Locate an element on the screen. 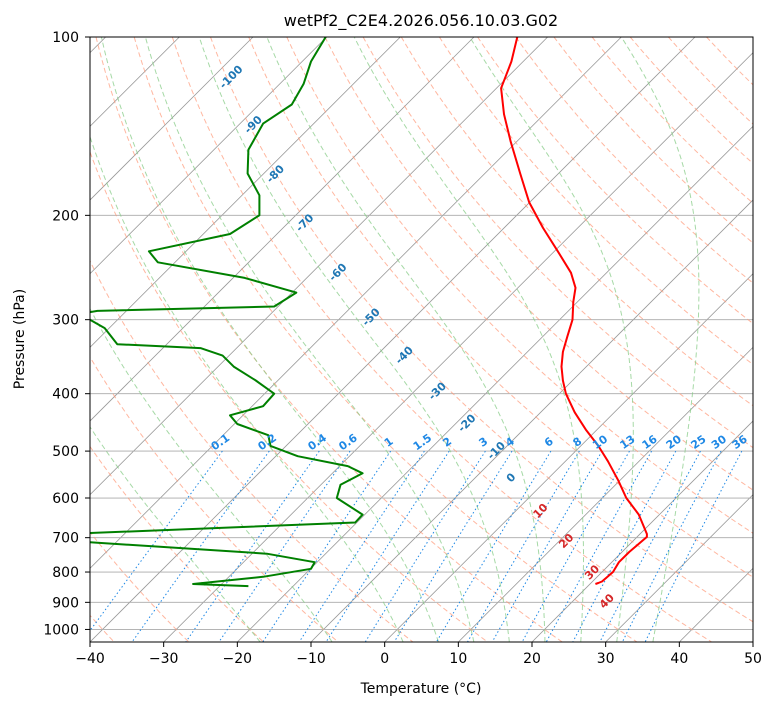 The image size is (775, 708). y-tick-label: 300 is located at coordinates (65, 321).